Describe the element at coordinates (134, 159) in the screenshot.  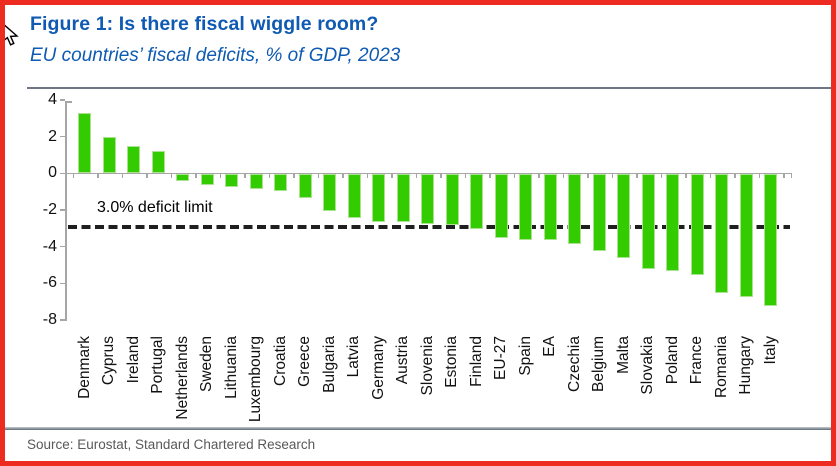
I see `bar-ireland` at that location.